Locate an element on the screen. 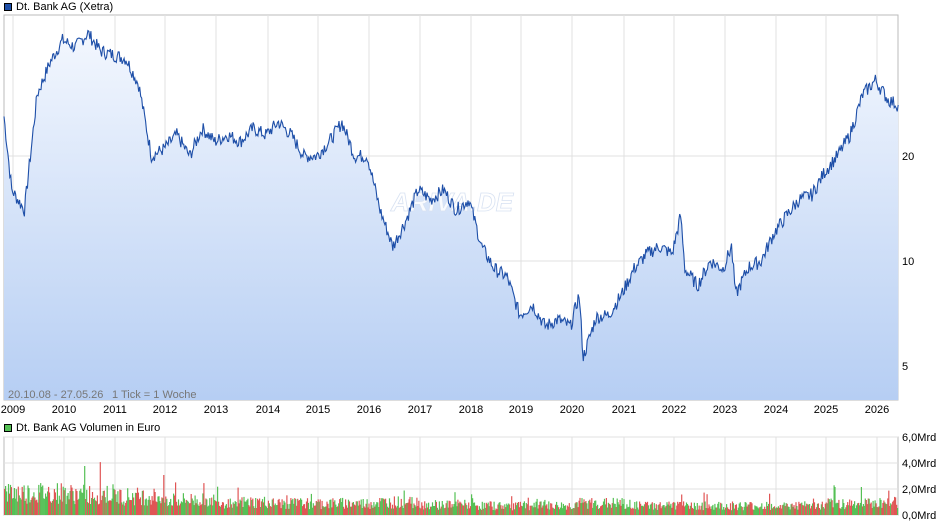 This screenshot has height=526, width=940. volume-y-tick-label: 2,0Mrd is located at coordinates (919, 490).